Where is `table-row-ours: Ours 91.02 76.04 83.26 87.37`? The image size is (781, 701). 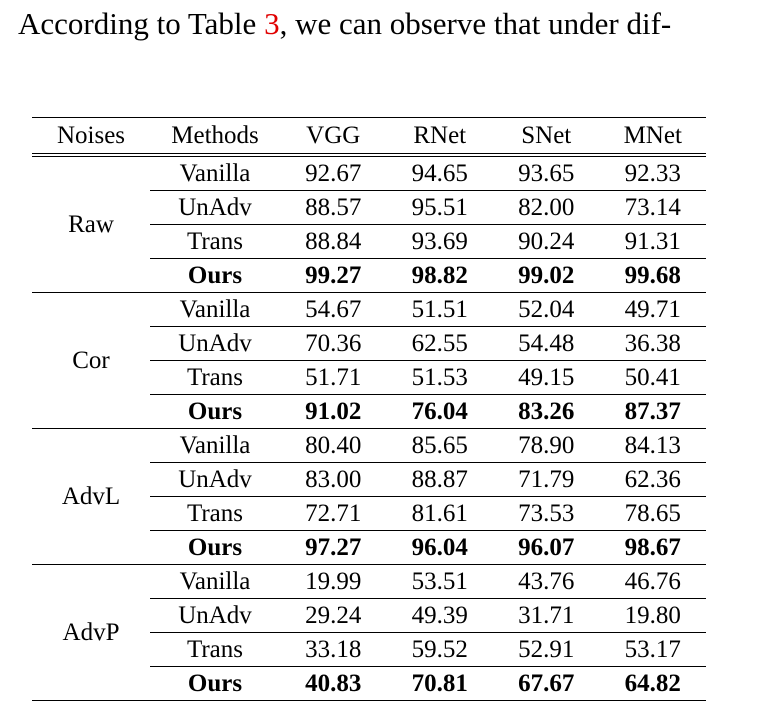 table-row-ours: Ours 91.02 76.04 83.26 87.37 is located at coordinates (369, 411).